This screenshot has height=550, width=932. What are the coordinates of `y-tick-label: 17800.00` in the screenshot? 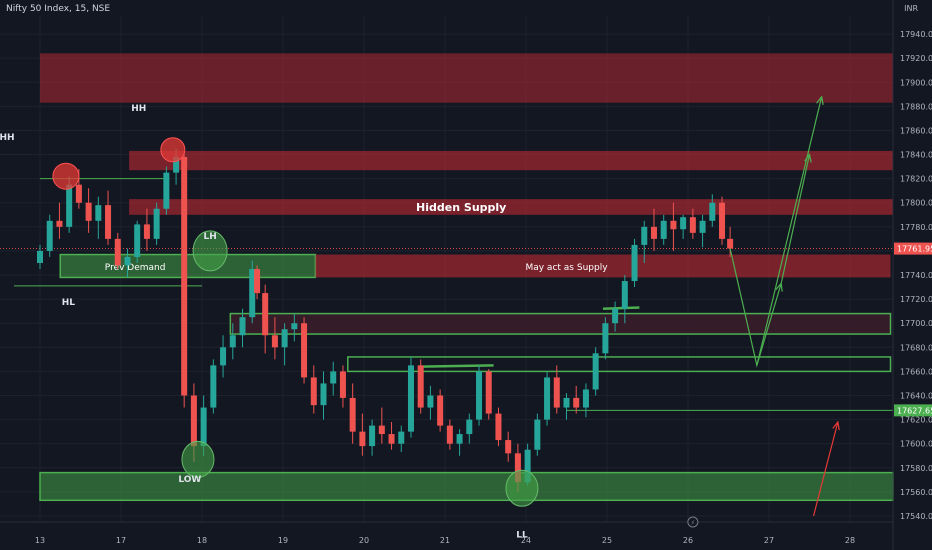 It's located at (916, 203).